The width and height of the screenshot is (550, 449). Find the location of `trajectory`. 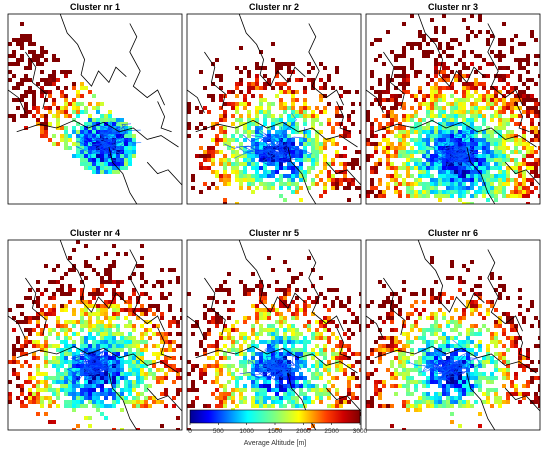

trajectory is located at coordinates (89, 369).